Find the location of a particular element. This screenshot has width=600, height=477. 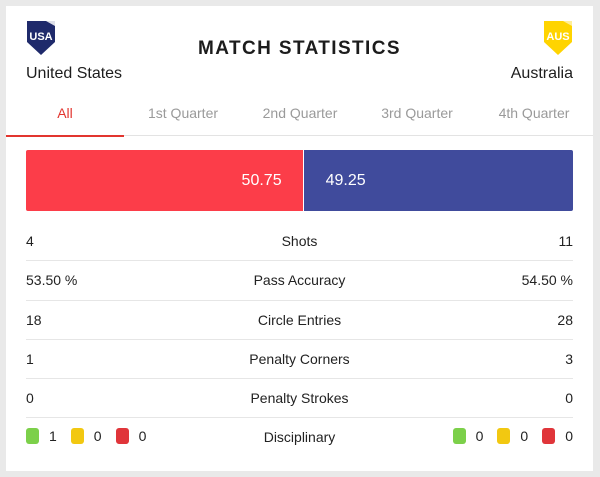

away-green-count: 0 is located at coordinates (479, 436).